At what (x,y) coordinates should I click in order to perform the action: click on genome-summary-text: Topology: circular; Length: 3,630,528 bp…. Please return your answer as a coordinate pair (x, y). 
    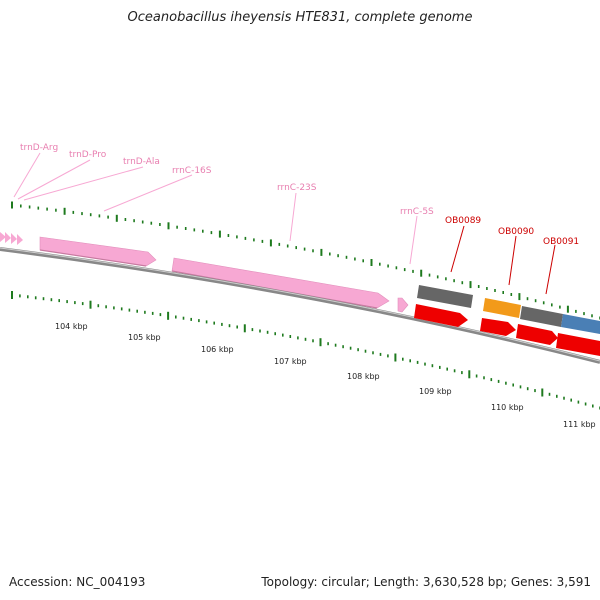
    Looking at the image, I should click on (426, 582).